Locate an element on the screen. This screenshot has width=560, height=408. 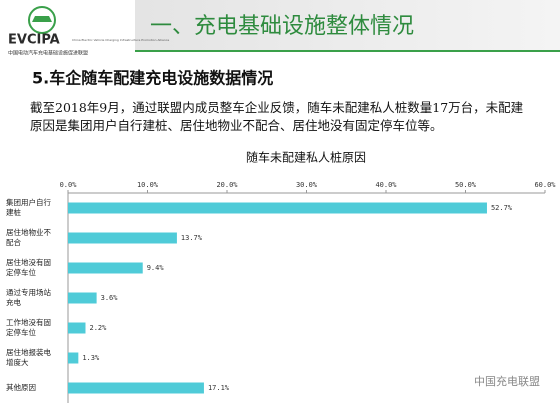
header-rule is located at coordinates (347, 51).